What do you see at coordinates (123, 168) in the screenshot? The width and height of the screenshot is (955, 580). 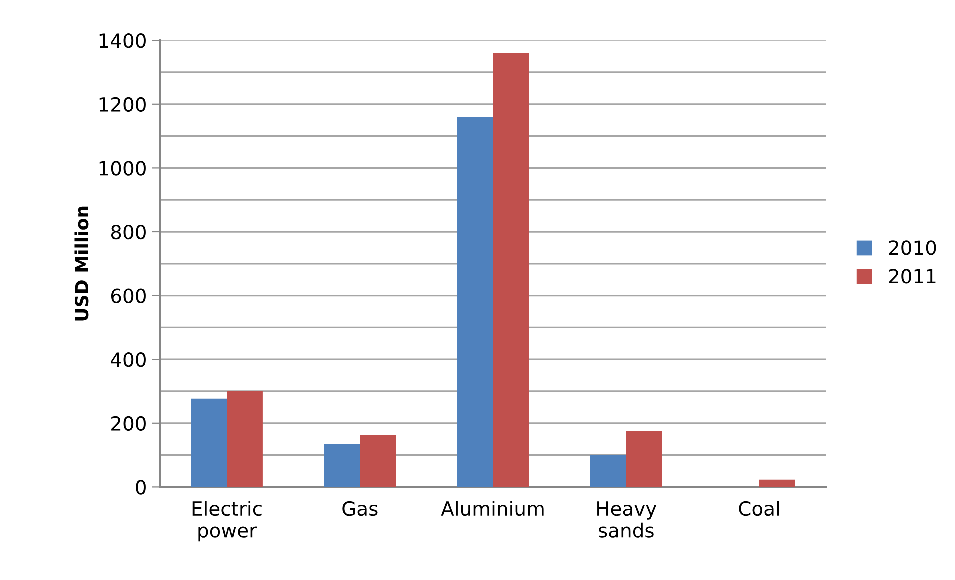 I see `y-tick-label: 1000` at bounding box center [123, 168].